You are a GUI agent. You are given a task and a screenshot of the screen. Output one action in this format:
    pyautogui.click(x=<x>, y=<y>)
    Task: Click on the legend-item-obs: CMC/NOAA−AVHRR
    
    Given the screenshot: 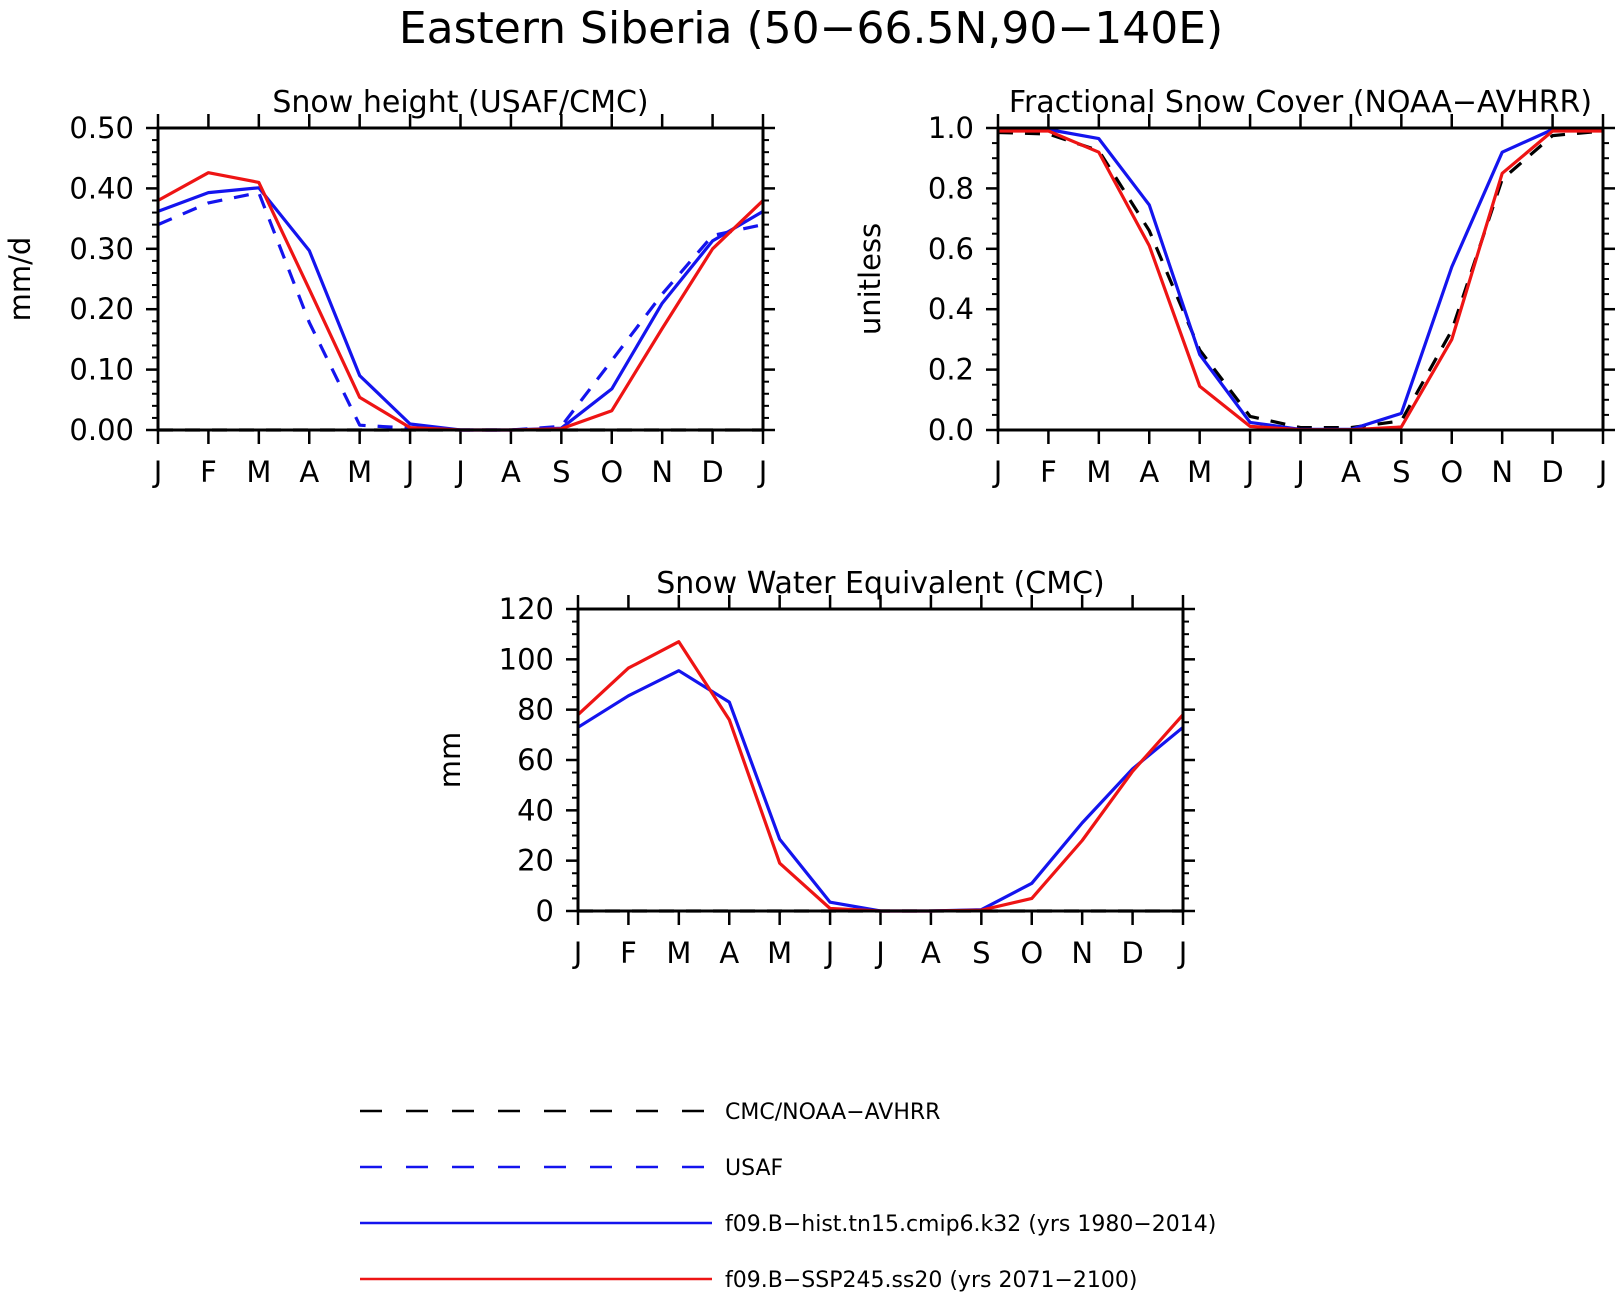 What is the action you would take?
    pyautogui.click(x=650, y=1112)
    